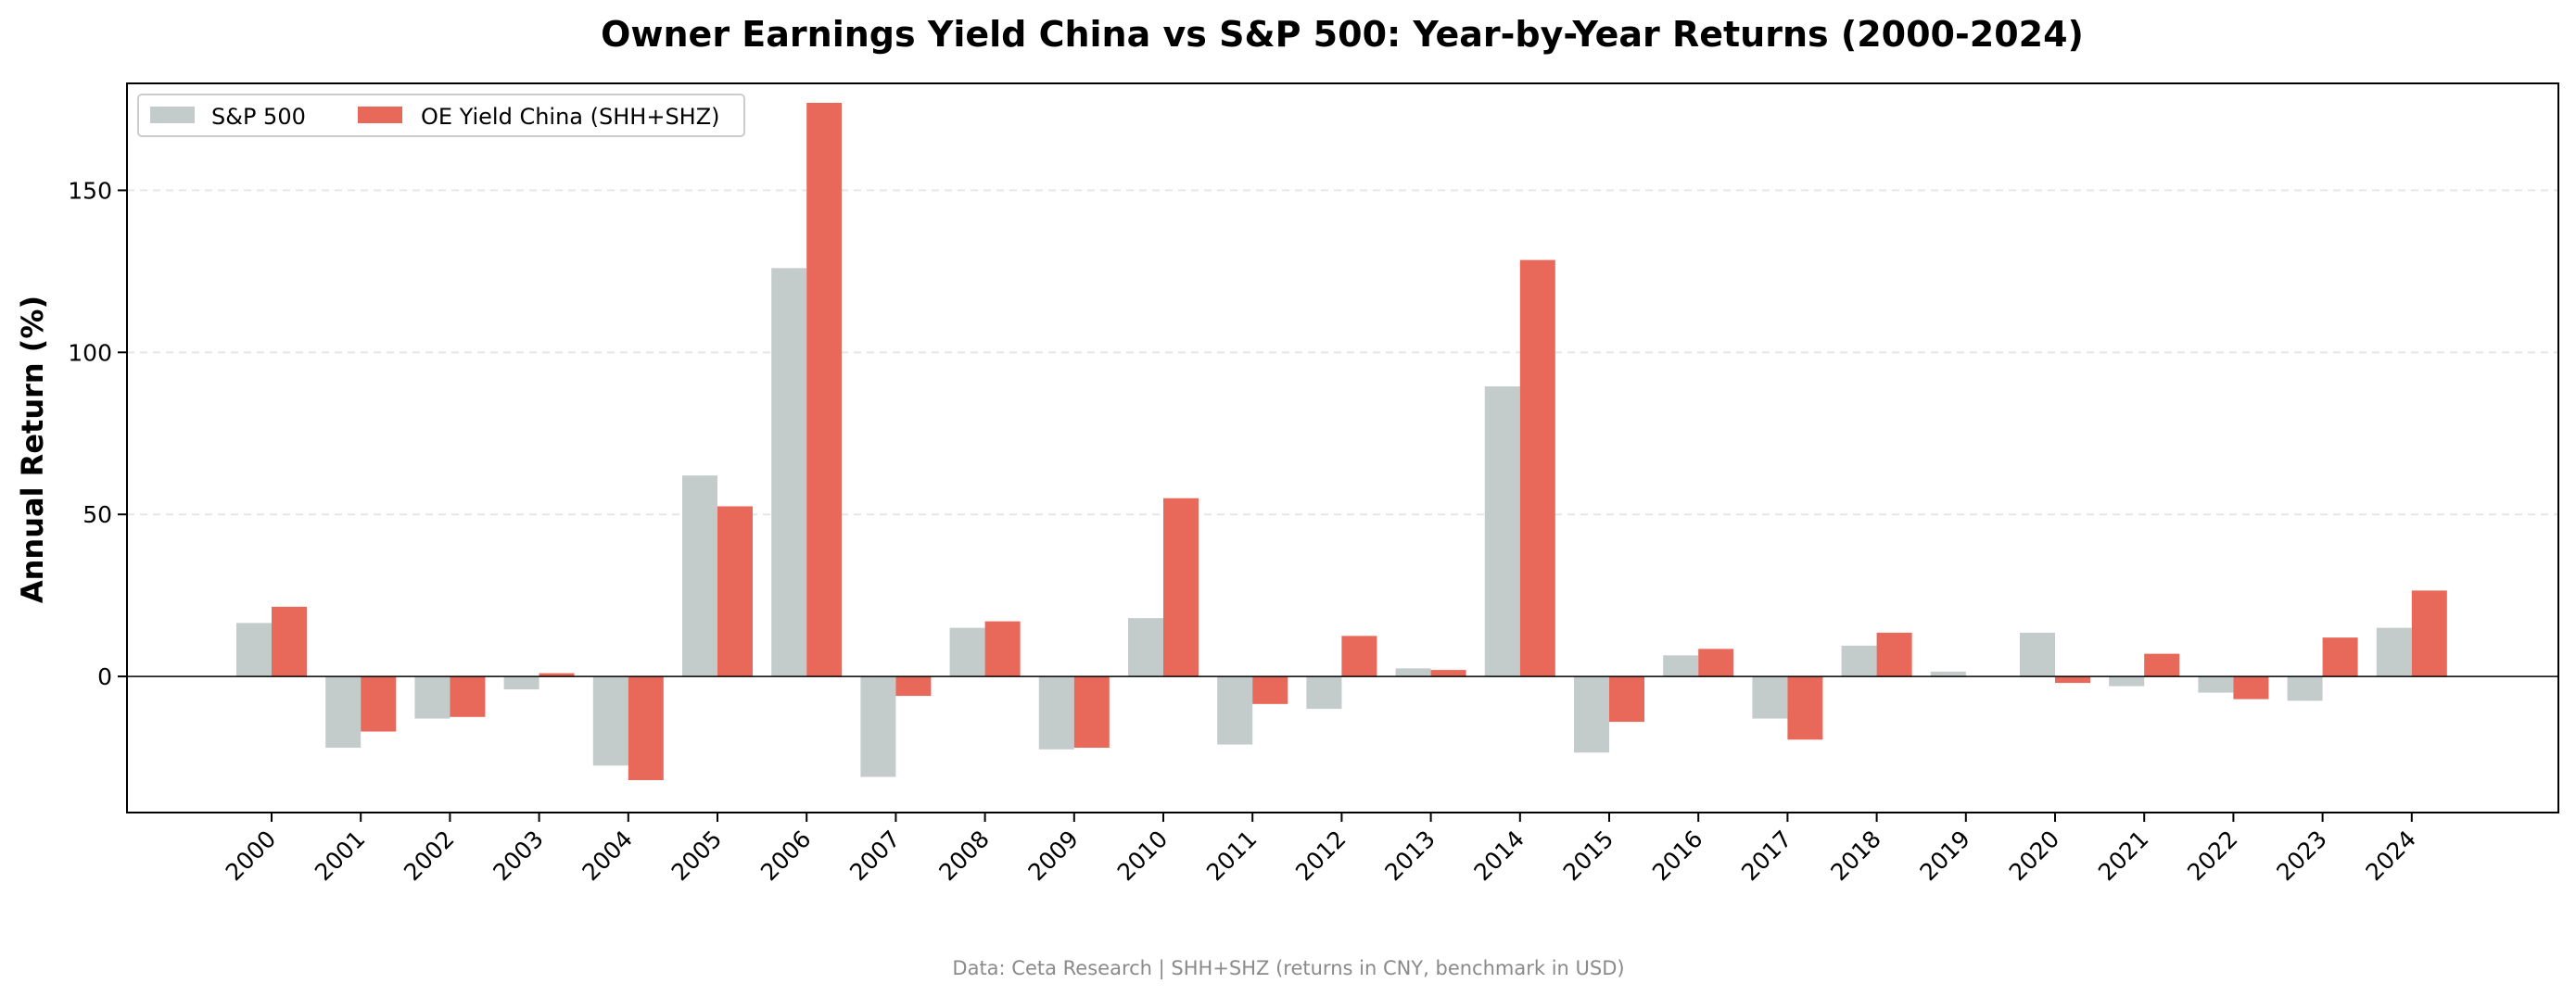  What do you see at coordinates (785, 856) in the screenshot?
I see `x-tick-label: 2006` at bounding box center [785, 856].